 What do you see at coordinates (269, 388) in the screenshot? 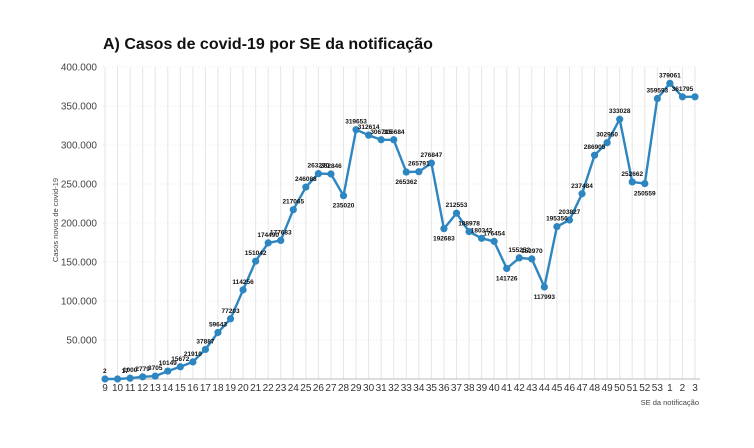
I see `x-tick-label: 22` at bounding box center [269, 388].